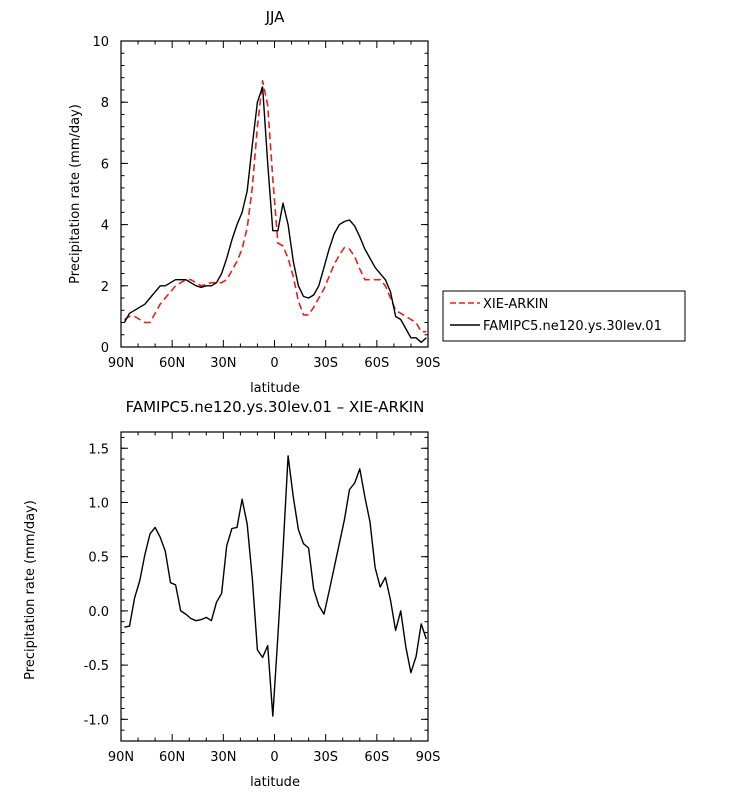 Image resolution: width=733 pixels, height=796 pixels. What do you see at coordinates (325, 363) in the screenshot?
I see `top-x-tick-label: 30S` at bounding box center [325, 363].